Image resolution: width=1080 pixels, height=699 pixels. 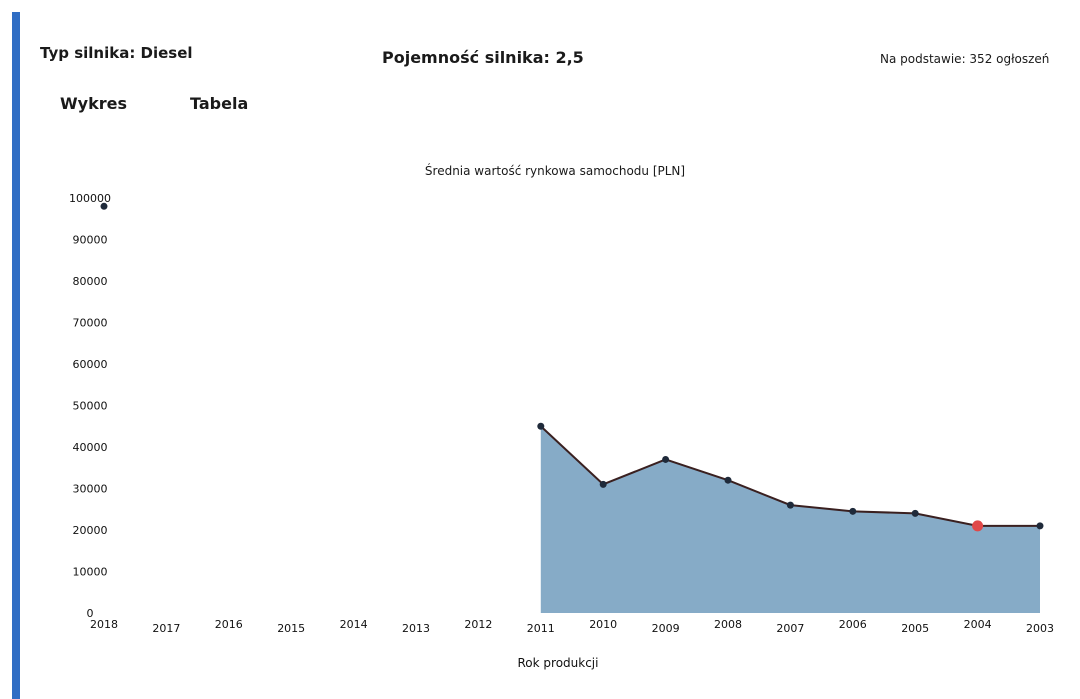 What do you see at coordinates (90, 613) in the screenshot?
I see `y-tick-label: 0` at bounding box center [90, 613].